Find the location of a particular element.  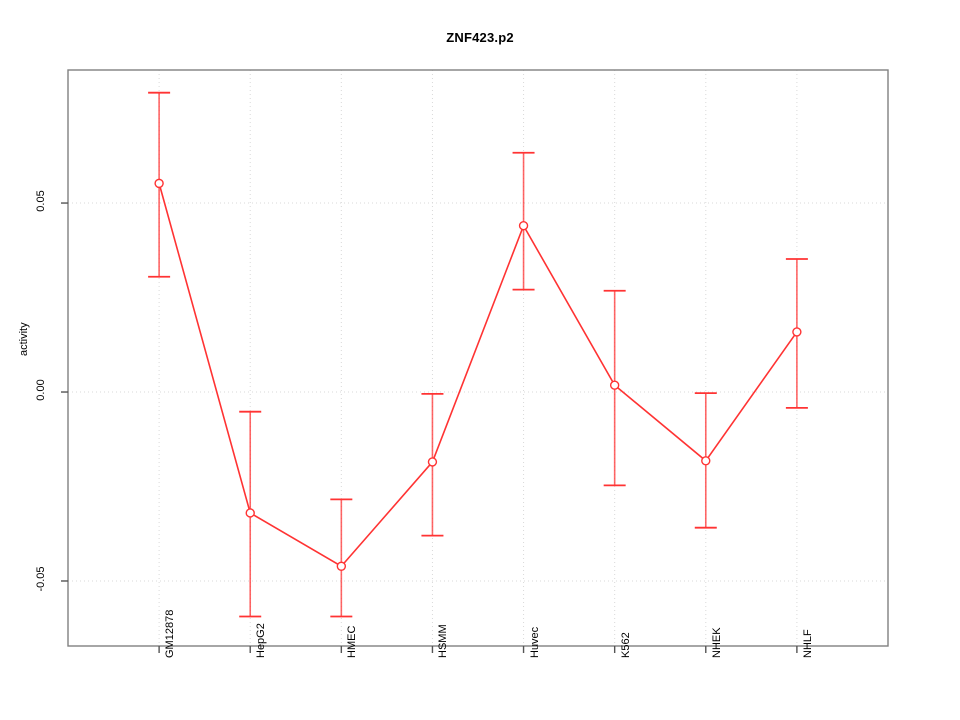

x-tick-label: K562 is located at coordinates (625, 645).